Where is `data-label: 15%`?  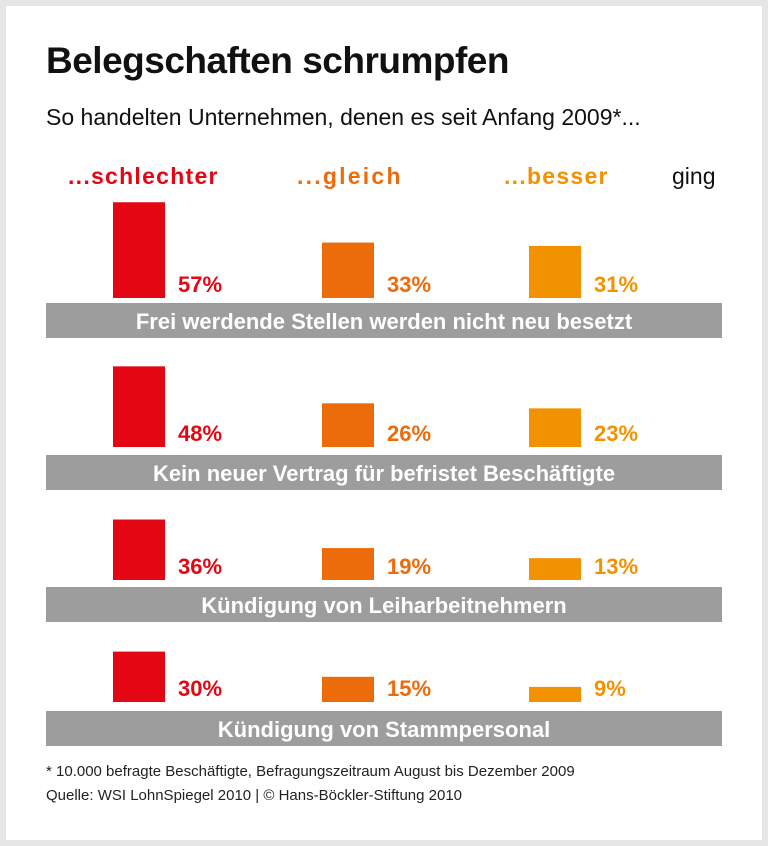
data-label: 15% is located at coordinates (409, 688).